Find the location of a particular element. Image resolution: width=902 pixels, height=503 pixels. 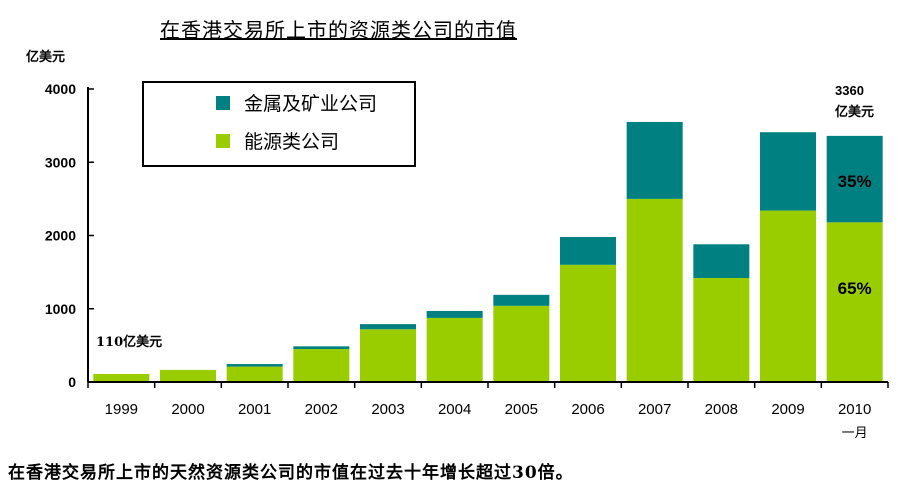

x-tick-label: 2010 is located at coordinates (854, 409).